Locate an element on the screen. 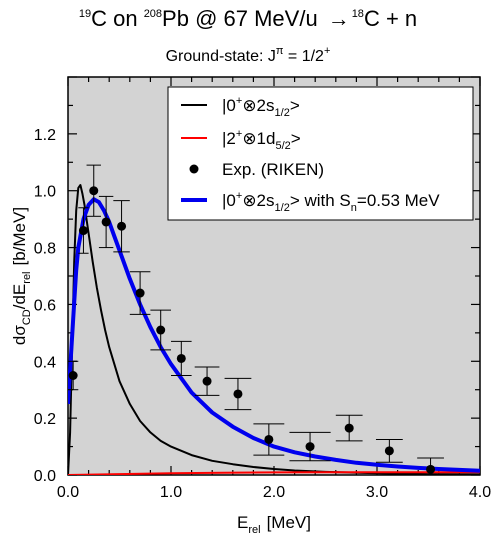  y-tick-label: 0.2 is located at coordinates (45, 419).